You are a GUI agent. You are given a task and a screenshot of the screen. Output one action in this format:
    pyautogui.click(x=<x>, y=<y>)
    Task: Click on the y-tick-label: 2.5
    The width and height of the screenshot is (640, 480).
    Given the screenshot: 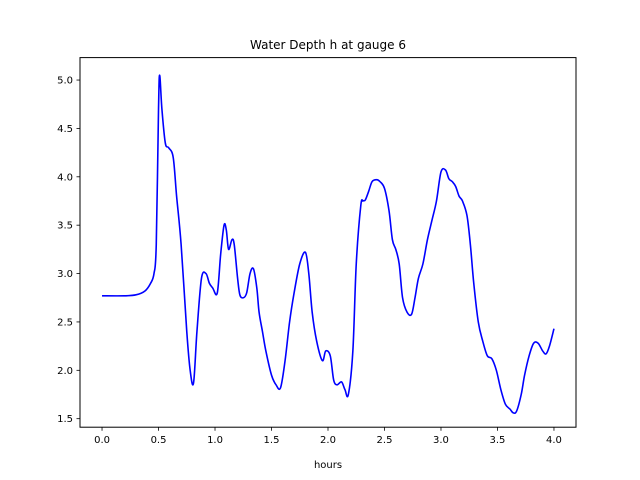 What is the action you would take?
    pyautogui.click(x=65, y=322)
    